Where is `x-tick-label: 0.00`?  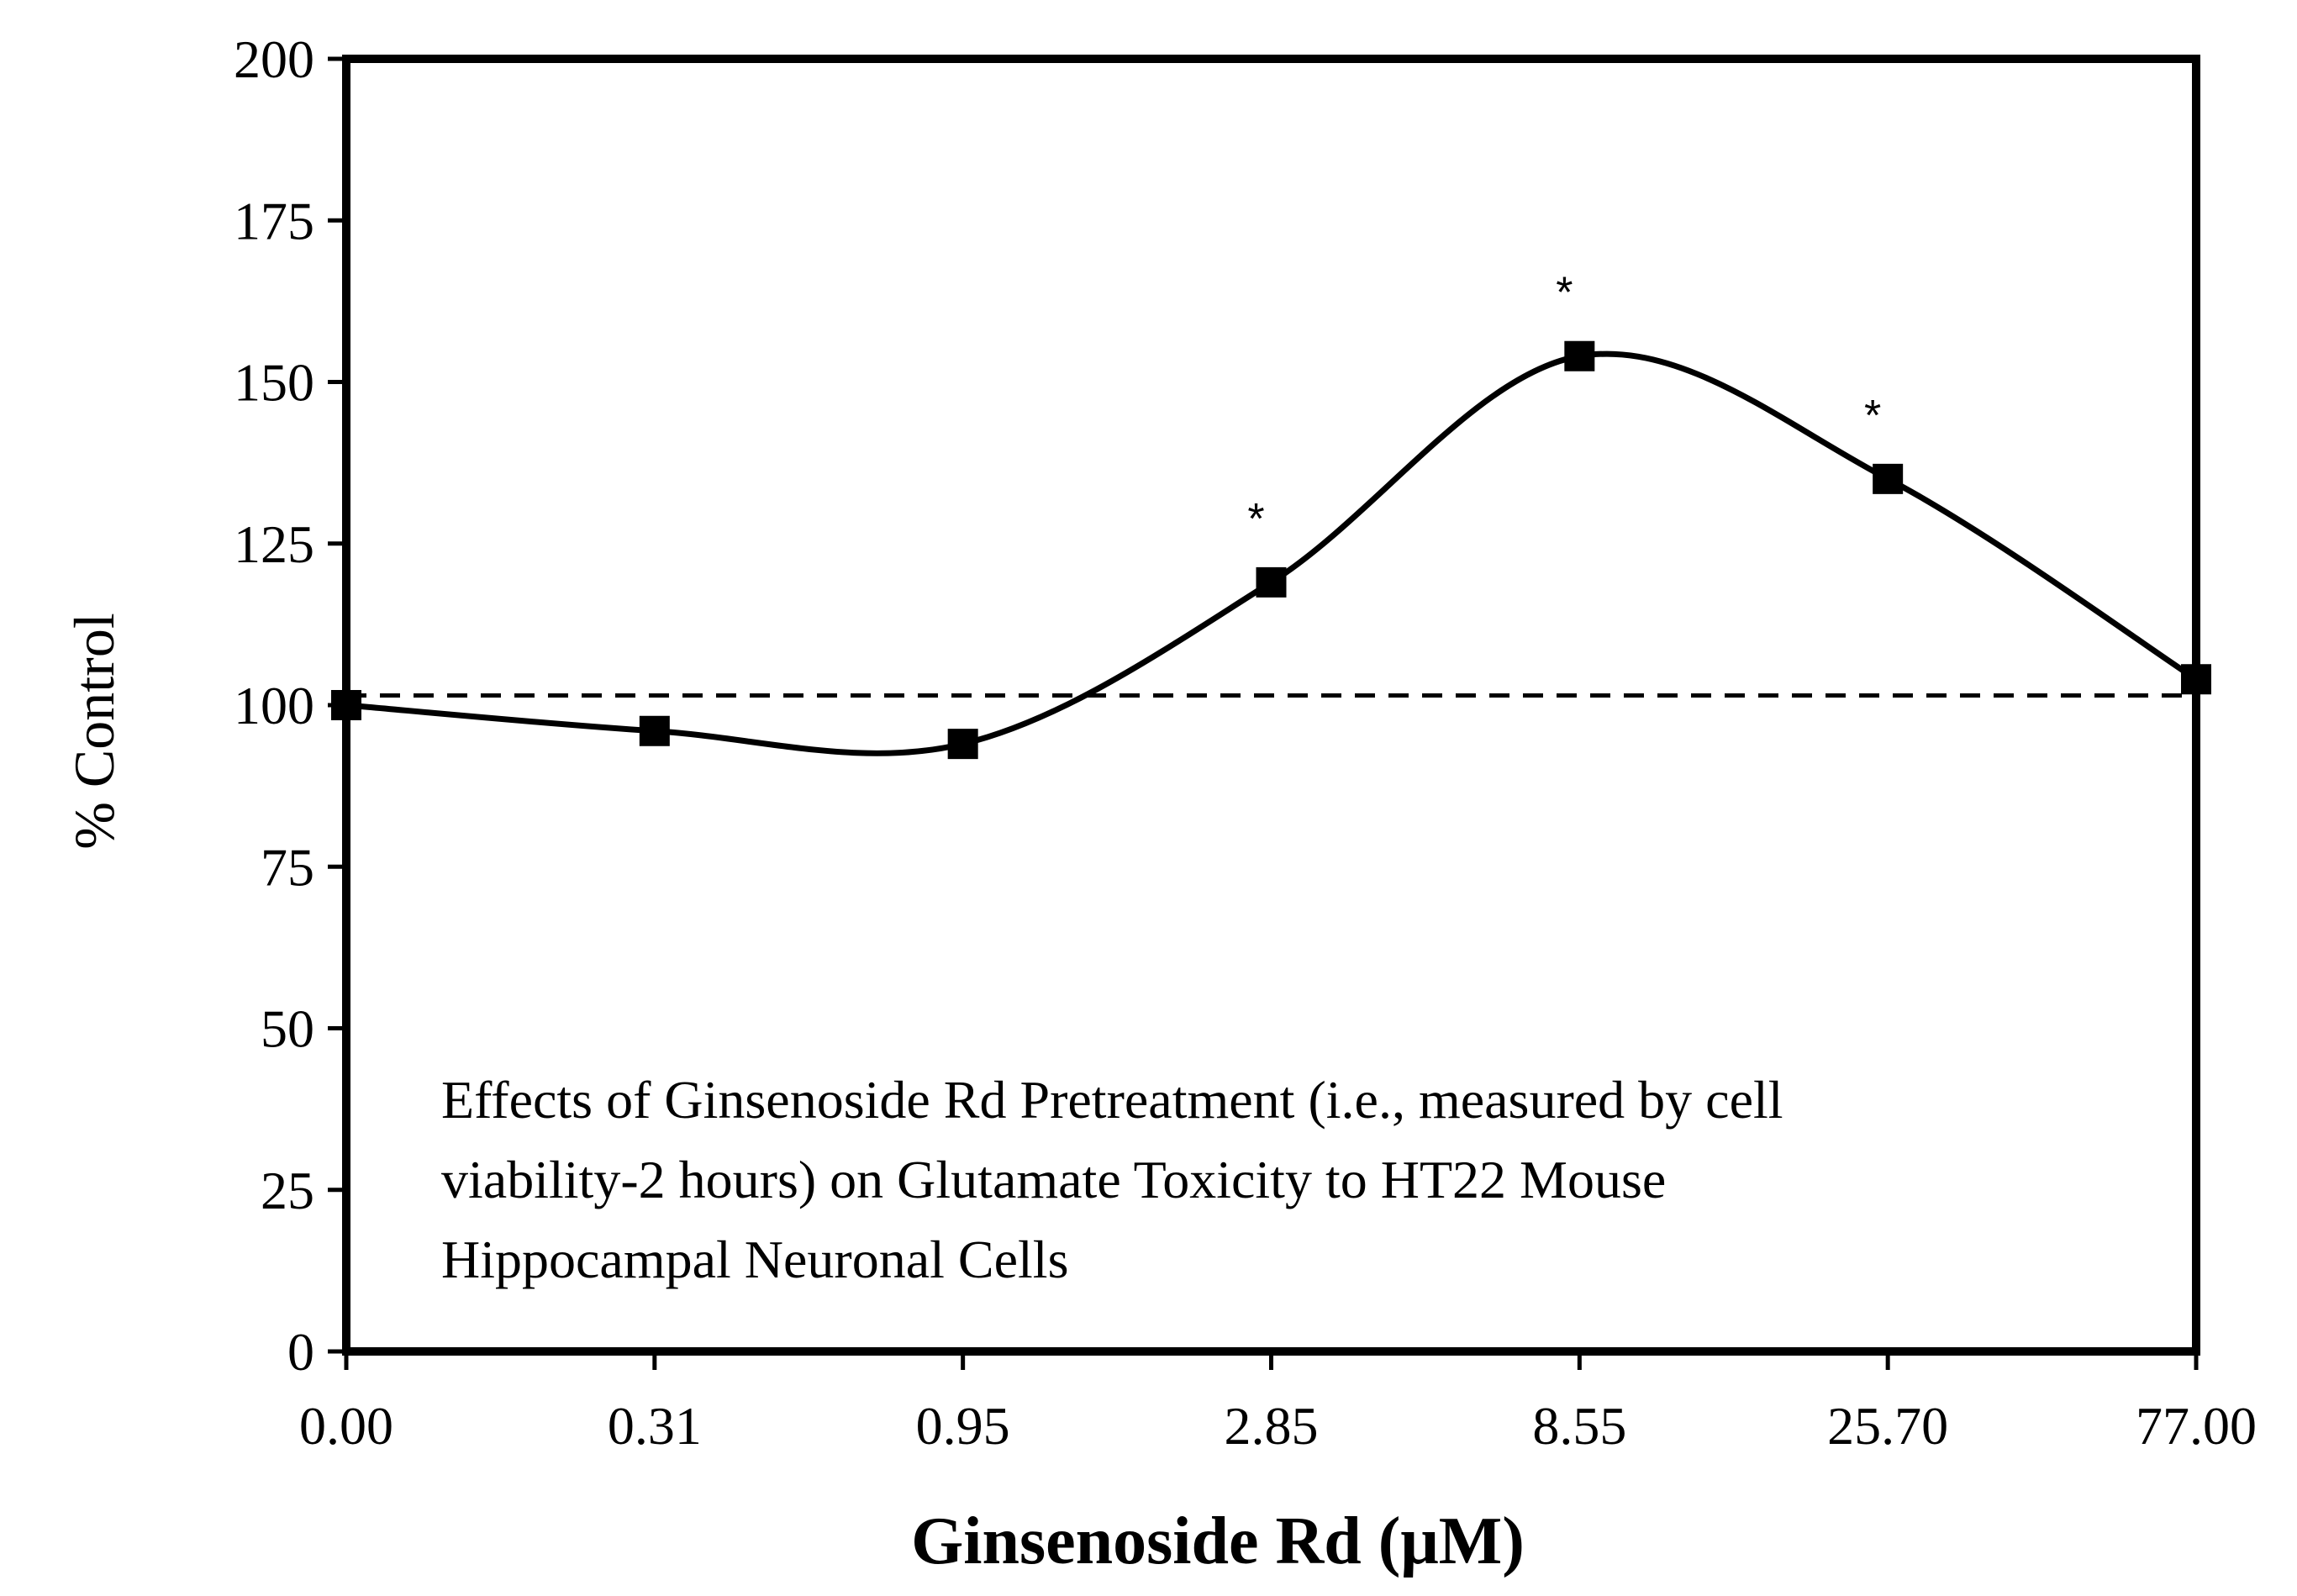 x-tick-label: 0.00 is located at coordinates (346, 1426).